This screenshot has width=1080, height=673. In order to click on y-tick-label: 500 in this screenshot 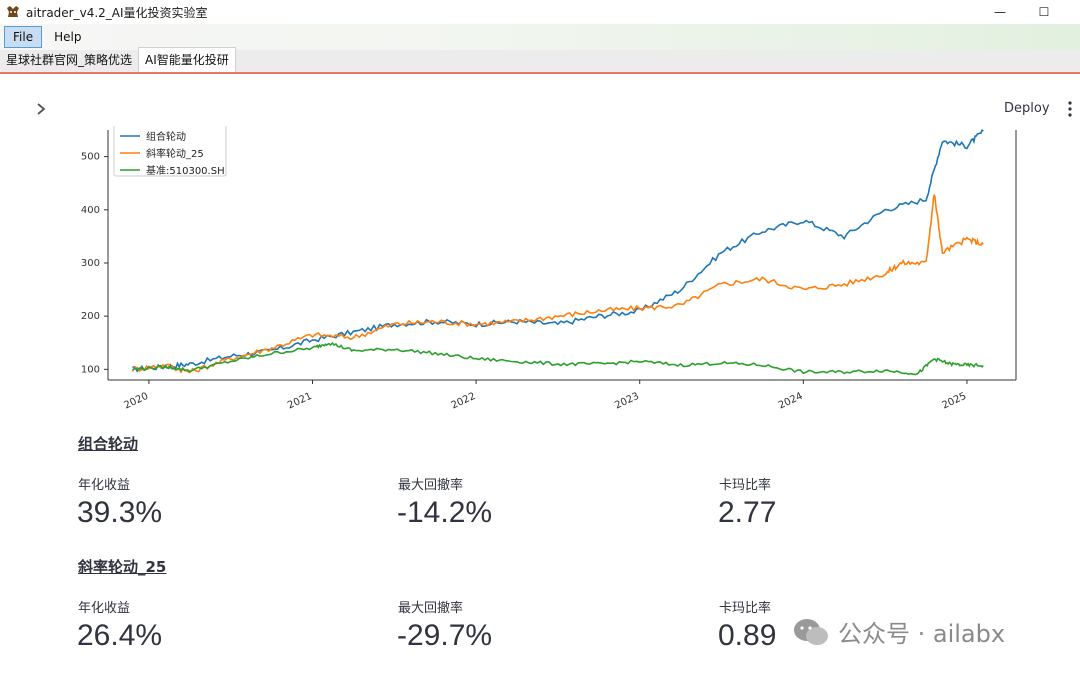, I will do `click(90, 157)`.